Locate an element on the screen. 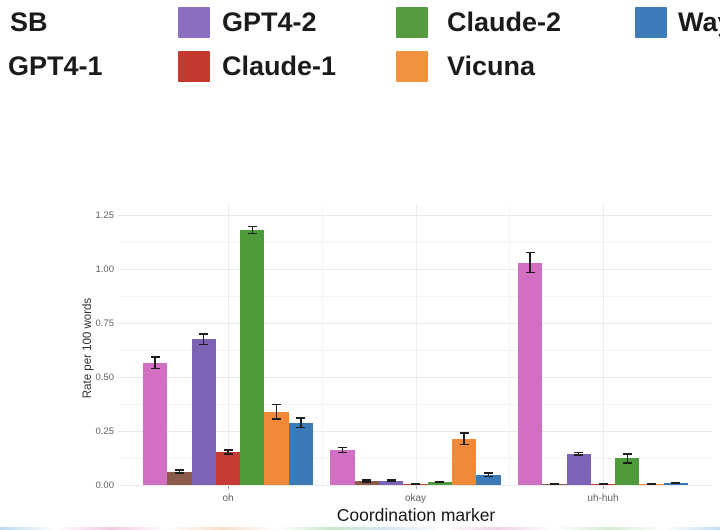 The height and width of the screenshot is (530, 720). bar-claude-2-okay is located at coordinates (439, 483).